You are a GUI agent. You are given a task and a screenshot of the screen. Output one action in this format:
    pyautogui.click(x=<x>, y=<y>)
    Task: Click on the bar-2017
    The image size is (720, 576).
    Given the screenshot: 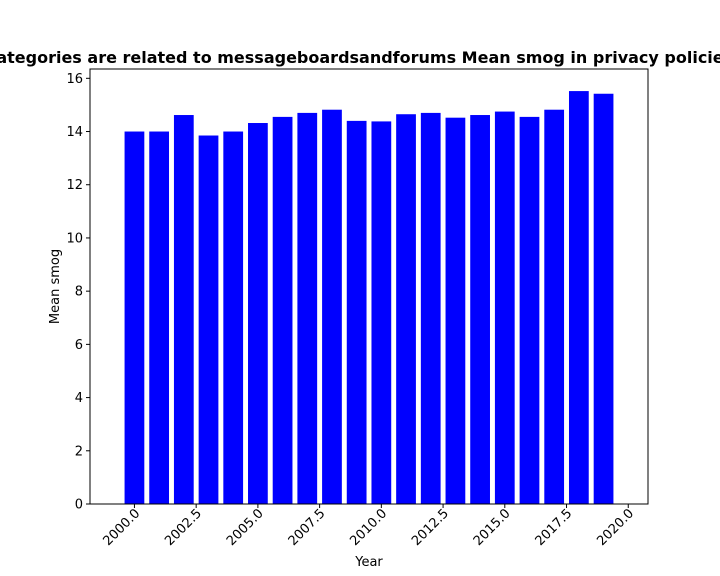 What is the action you would take?
    pyautogui.click(x=554, y=306)
    